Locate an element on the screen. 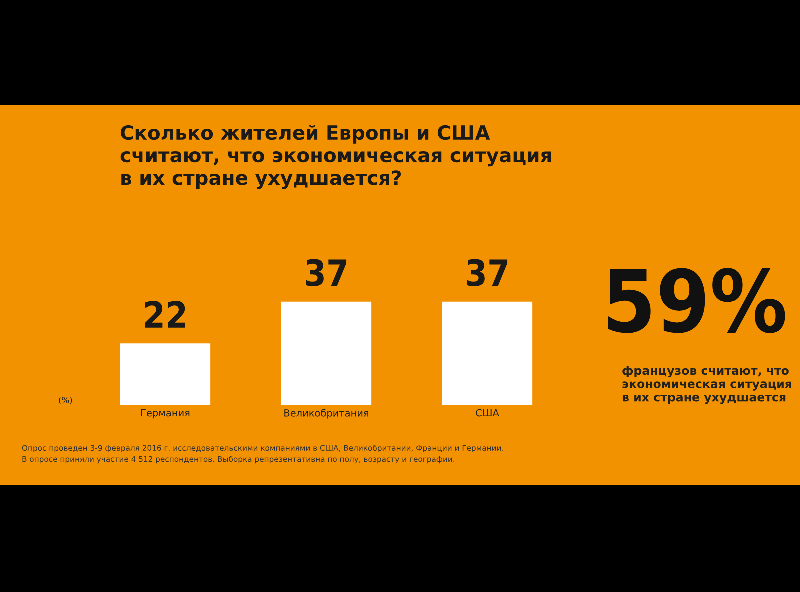 Image resolution: width=800 pixels, height=592 pixels. x-tick-label: Великобритания is located at coordinates (326, 414).